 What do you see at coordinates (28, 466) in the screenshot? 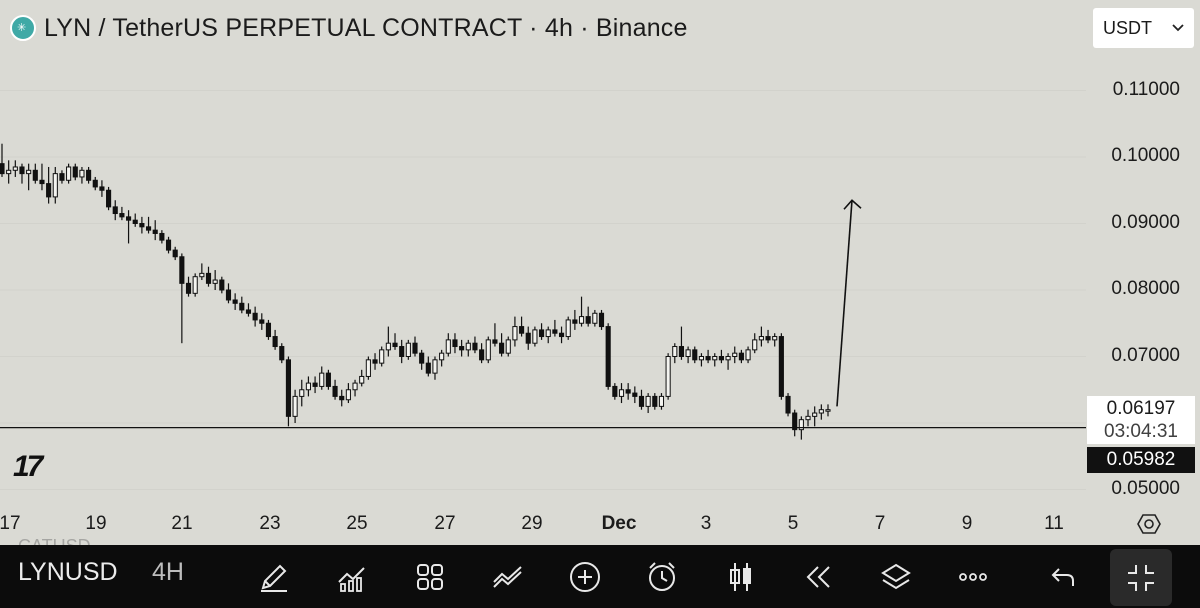
I see `tradingview-logo: 17` at bounding box center [28, 466].